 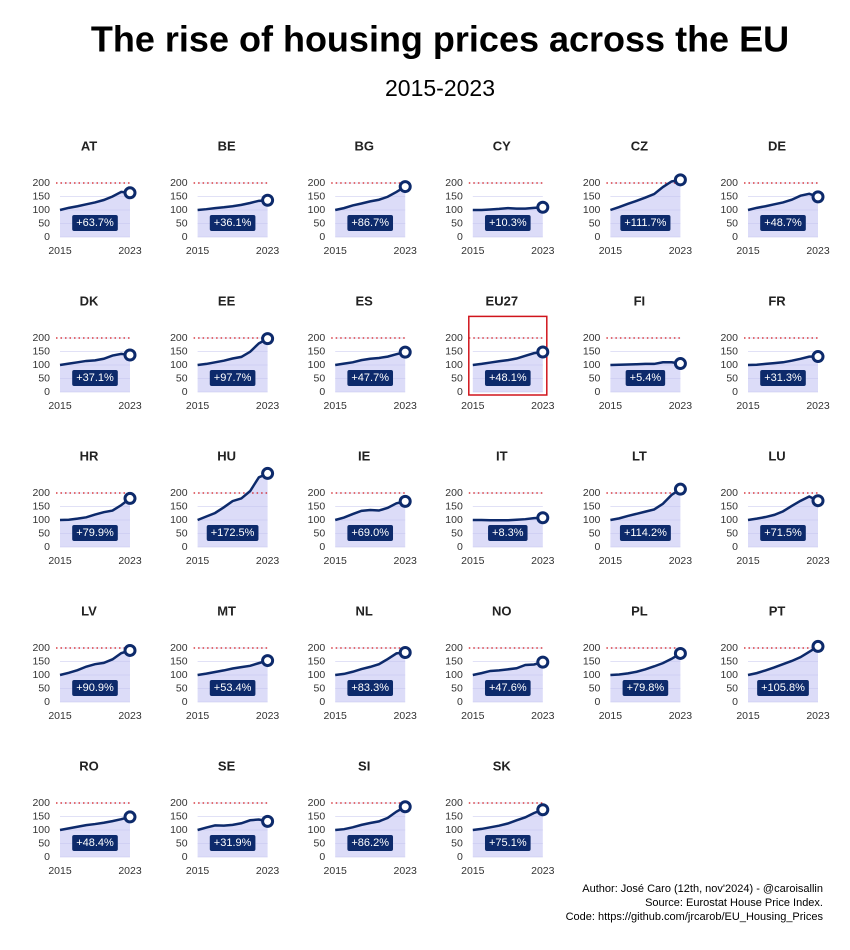 I want to click on panel-title: EU27, so click(x=502, y=300).